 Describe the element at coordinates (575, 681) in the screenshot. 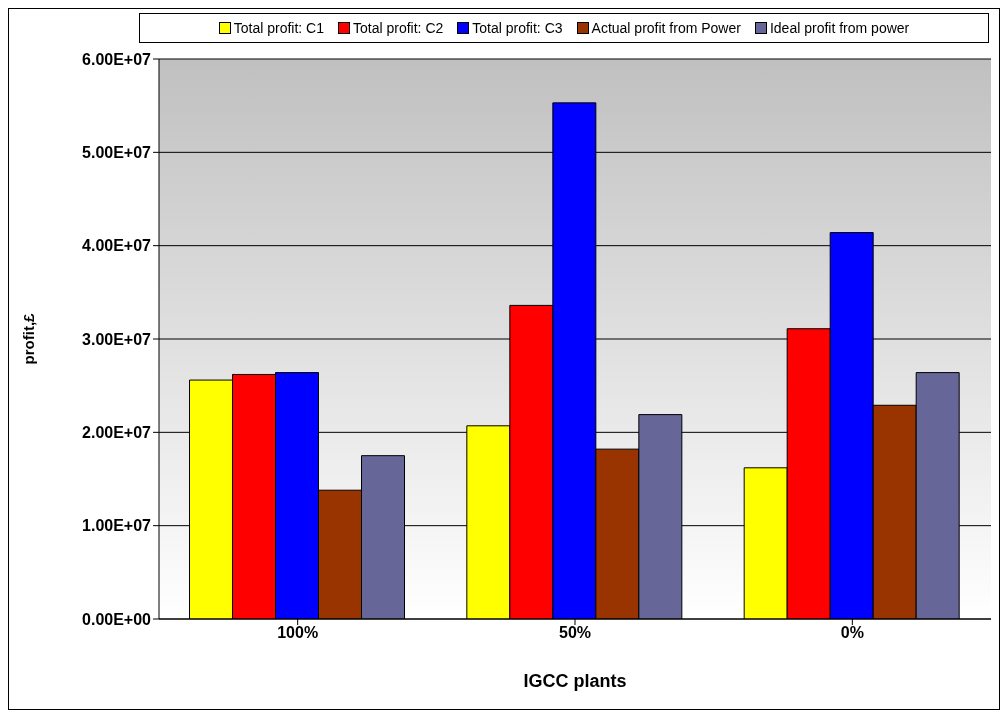

I see `x-axis-title: IGCC plants` at that location.